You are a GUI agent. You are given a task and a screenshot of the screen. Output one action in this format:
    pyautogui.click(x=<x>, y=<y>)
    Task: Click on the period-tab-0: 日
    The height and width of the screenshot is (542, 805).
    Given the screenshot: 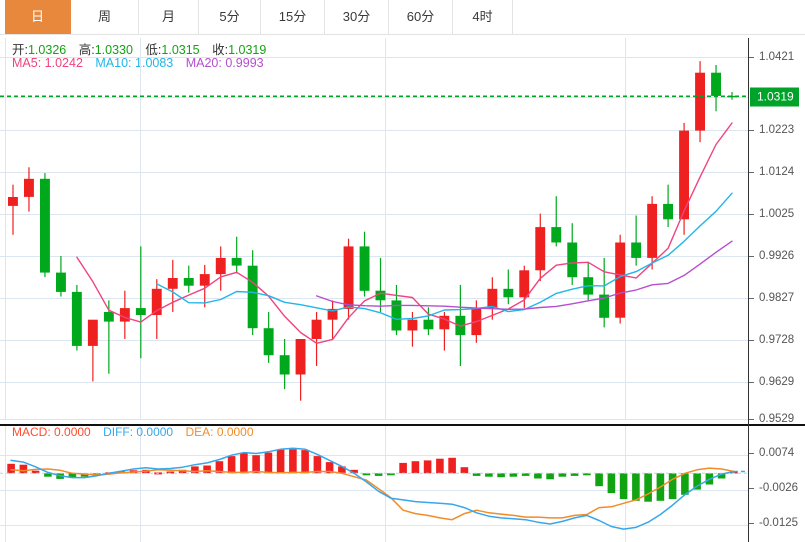 What is the action you would take?
    pyautogui.click(x=38, y=17)
    